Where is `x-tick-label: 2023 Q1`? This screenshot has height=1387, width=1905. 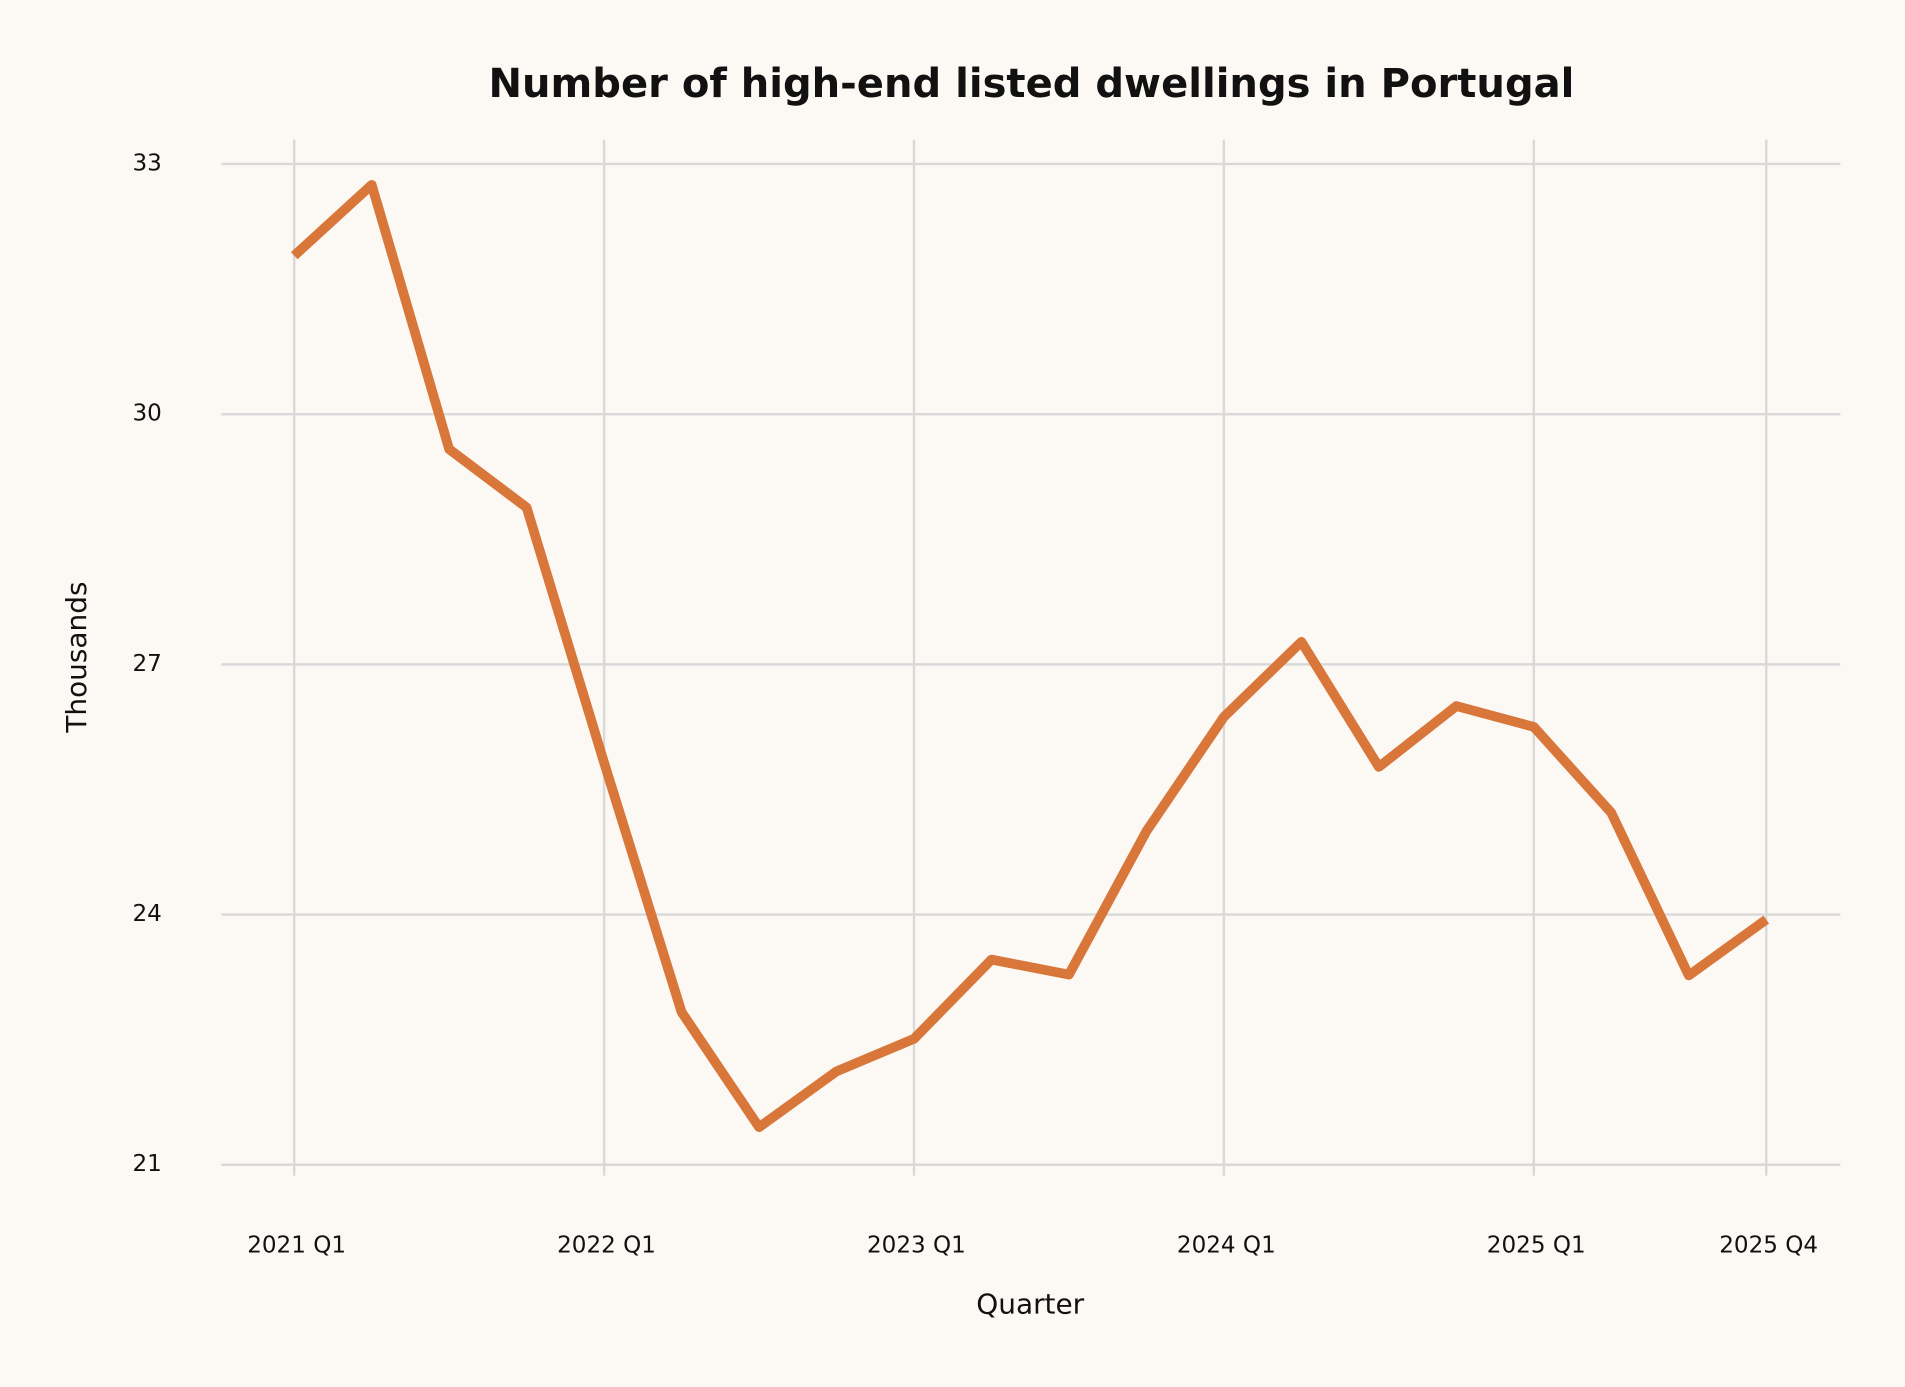
x-tick-label: 2023 Q1 is located at coordinates (916, 1246).